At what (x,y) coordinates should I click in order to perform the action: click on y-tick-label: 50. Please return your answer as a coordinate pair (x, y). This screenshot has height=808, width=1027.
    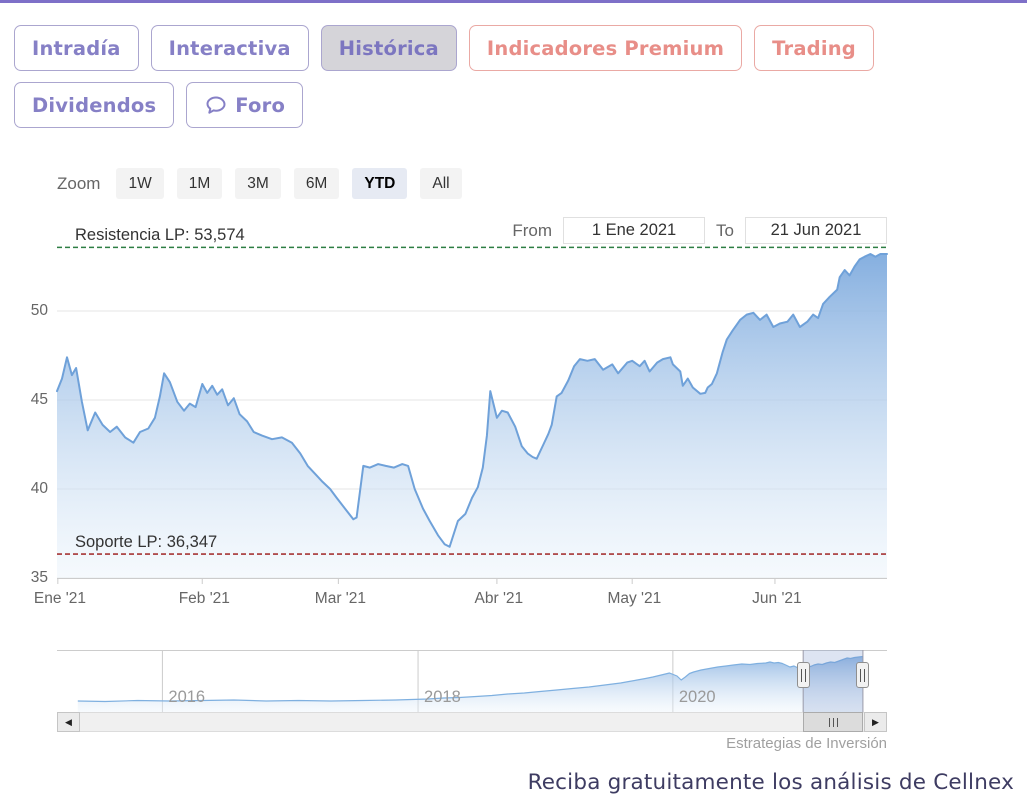
    Looking at the image, I should click on (39, 310).